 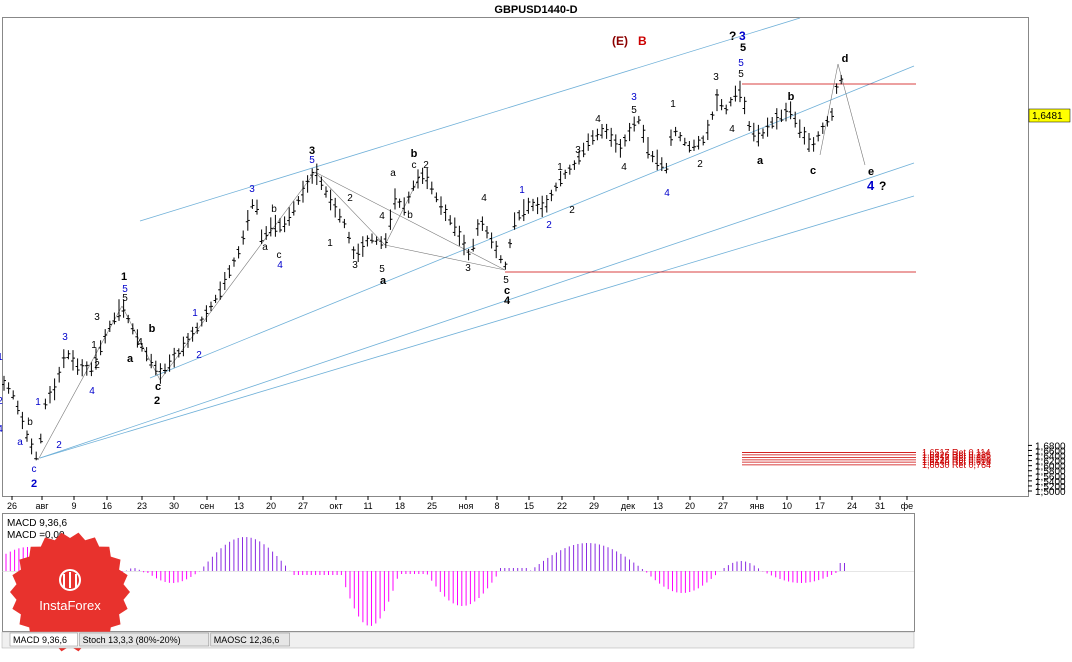 What do you see at coordinates (535, 10) in the screenshot?
I see `chart-title: GBPUSD1440-D` at bounding box center [535, 10].